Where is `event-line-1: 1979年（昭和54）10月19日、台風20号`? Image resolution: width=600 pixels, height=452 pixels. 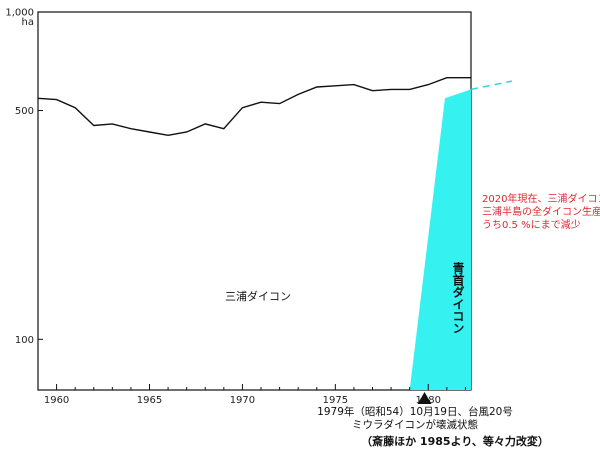 event-line-1: 1979年（昭和54）10月19日、台風20号 is located at coordinates (415, 411).